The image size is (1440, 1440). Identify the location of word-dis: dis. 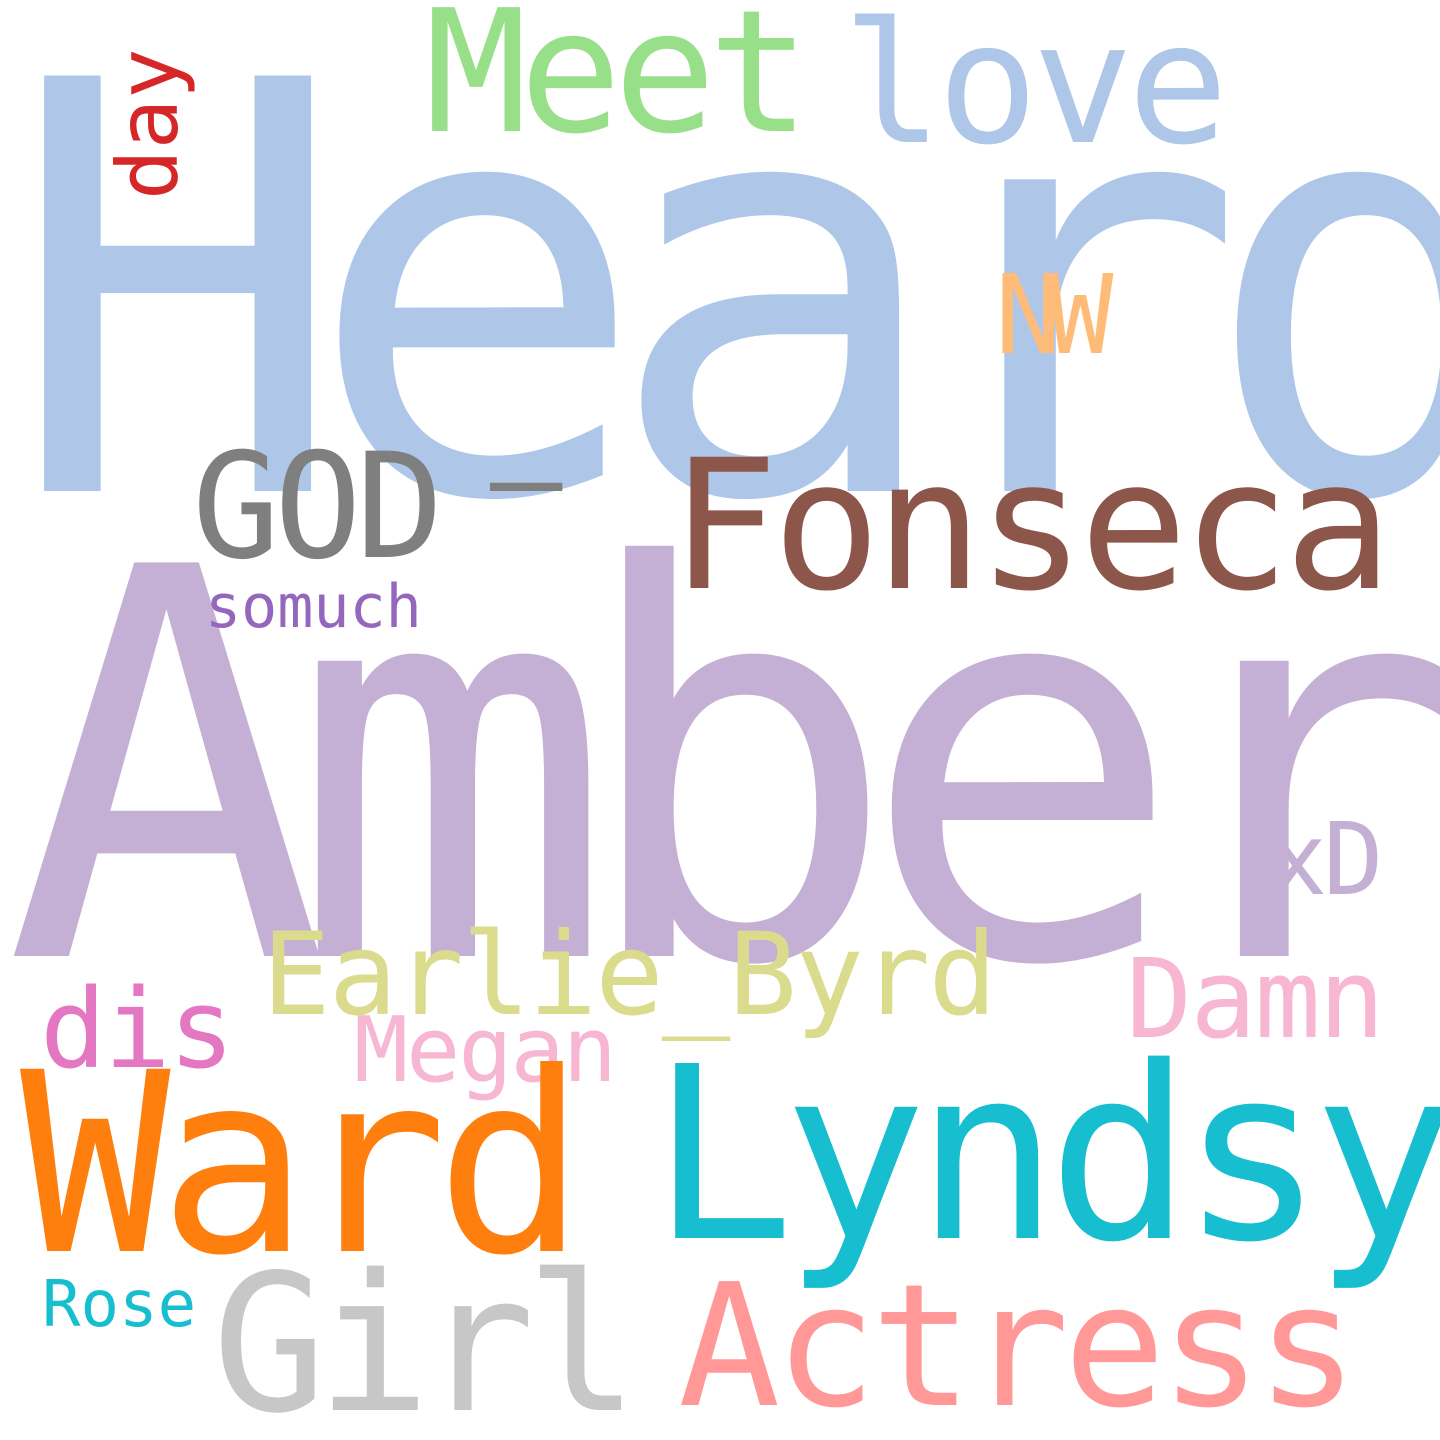
(137, 1029).